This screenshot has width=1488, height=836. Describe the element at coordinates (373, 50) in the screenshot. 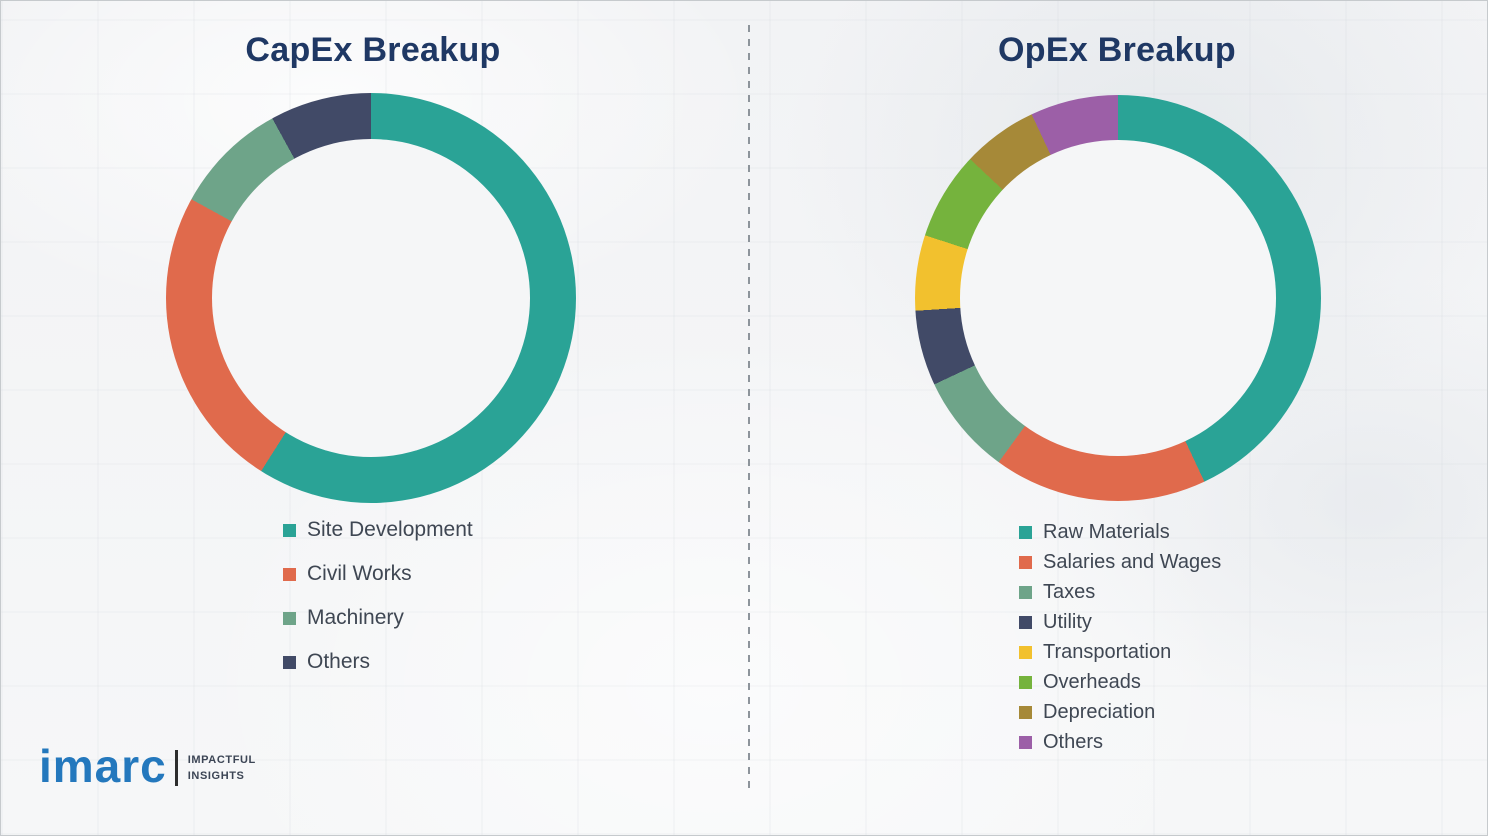

I see `capex-chart-title: CapEx Breakup` at that location.